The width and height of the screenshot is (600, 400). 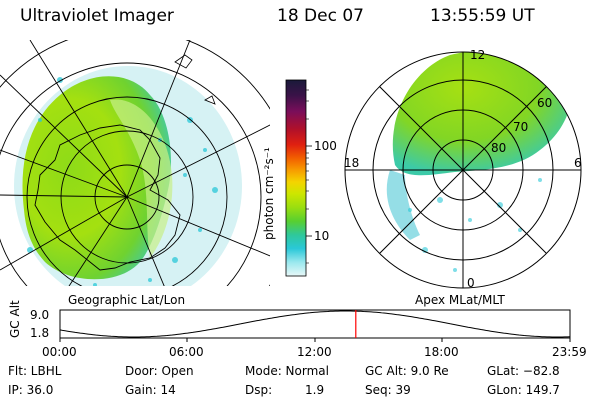 What do you see at coordinates (40, 315) in the screenshot?
I see `timeline-ymax: 9.0` at bounding box center [40, 315].